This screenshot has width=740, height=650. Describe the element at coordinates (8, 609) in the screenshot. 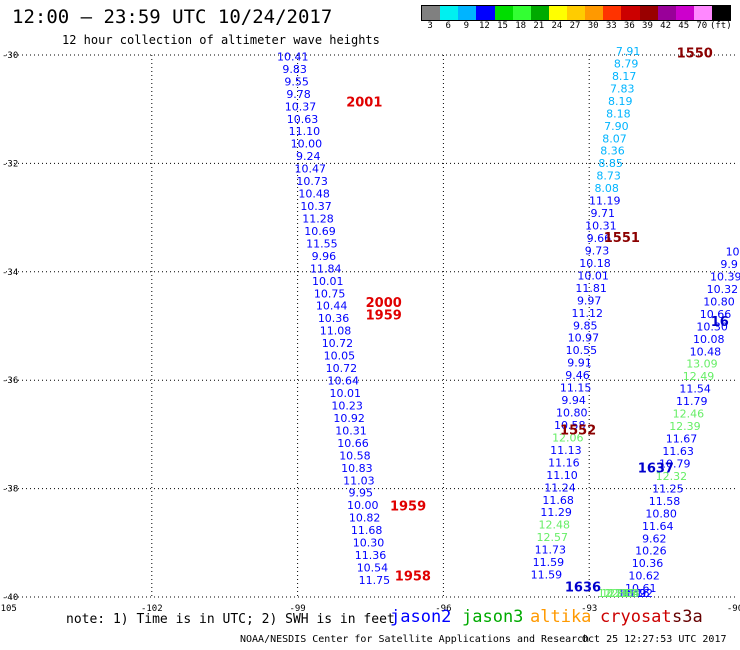

I see `longitude-tick-label: -105` at that location.